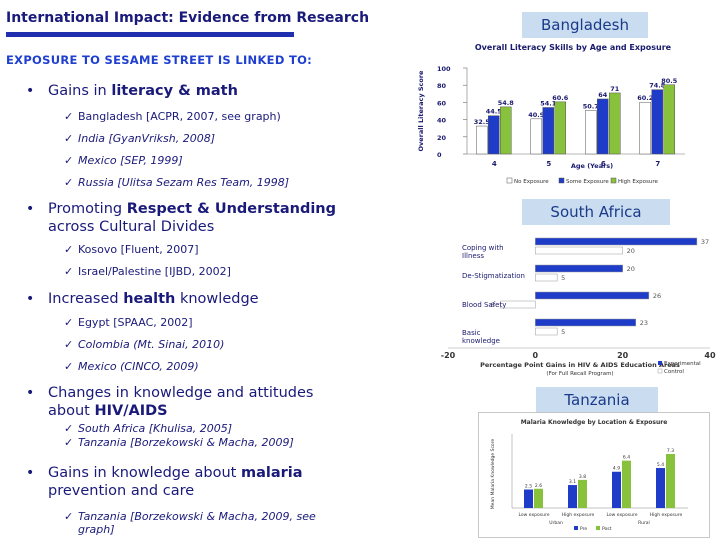 Image resolution: width=720 pixels, height=540 pixels. What do you see at coordinates (139, 138) in the screenshot?
I see `sub-item: ✓ India [GyanVriksh, 2008]` at bounding box center [139, 138].